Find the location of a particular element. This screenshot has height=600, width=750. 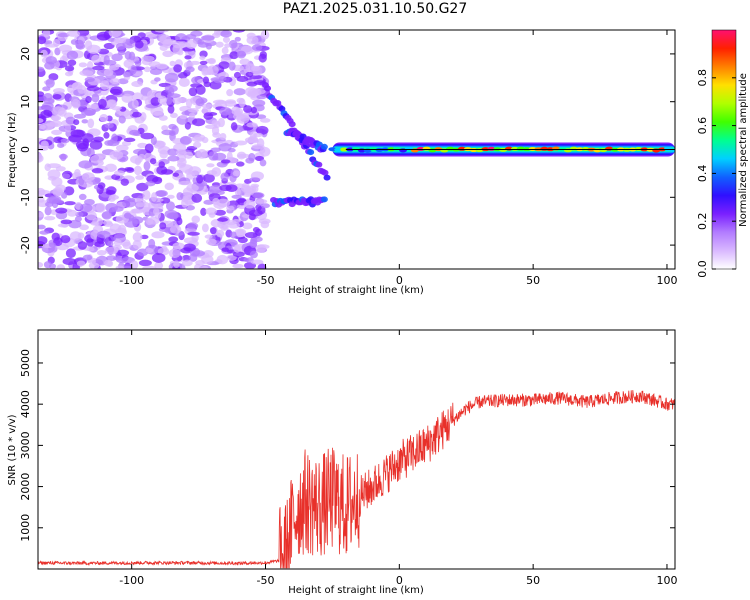

x-tick-label: 100 is located at coordinates (666, 280).